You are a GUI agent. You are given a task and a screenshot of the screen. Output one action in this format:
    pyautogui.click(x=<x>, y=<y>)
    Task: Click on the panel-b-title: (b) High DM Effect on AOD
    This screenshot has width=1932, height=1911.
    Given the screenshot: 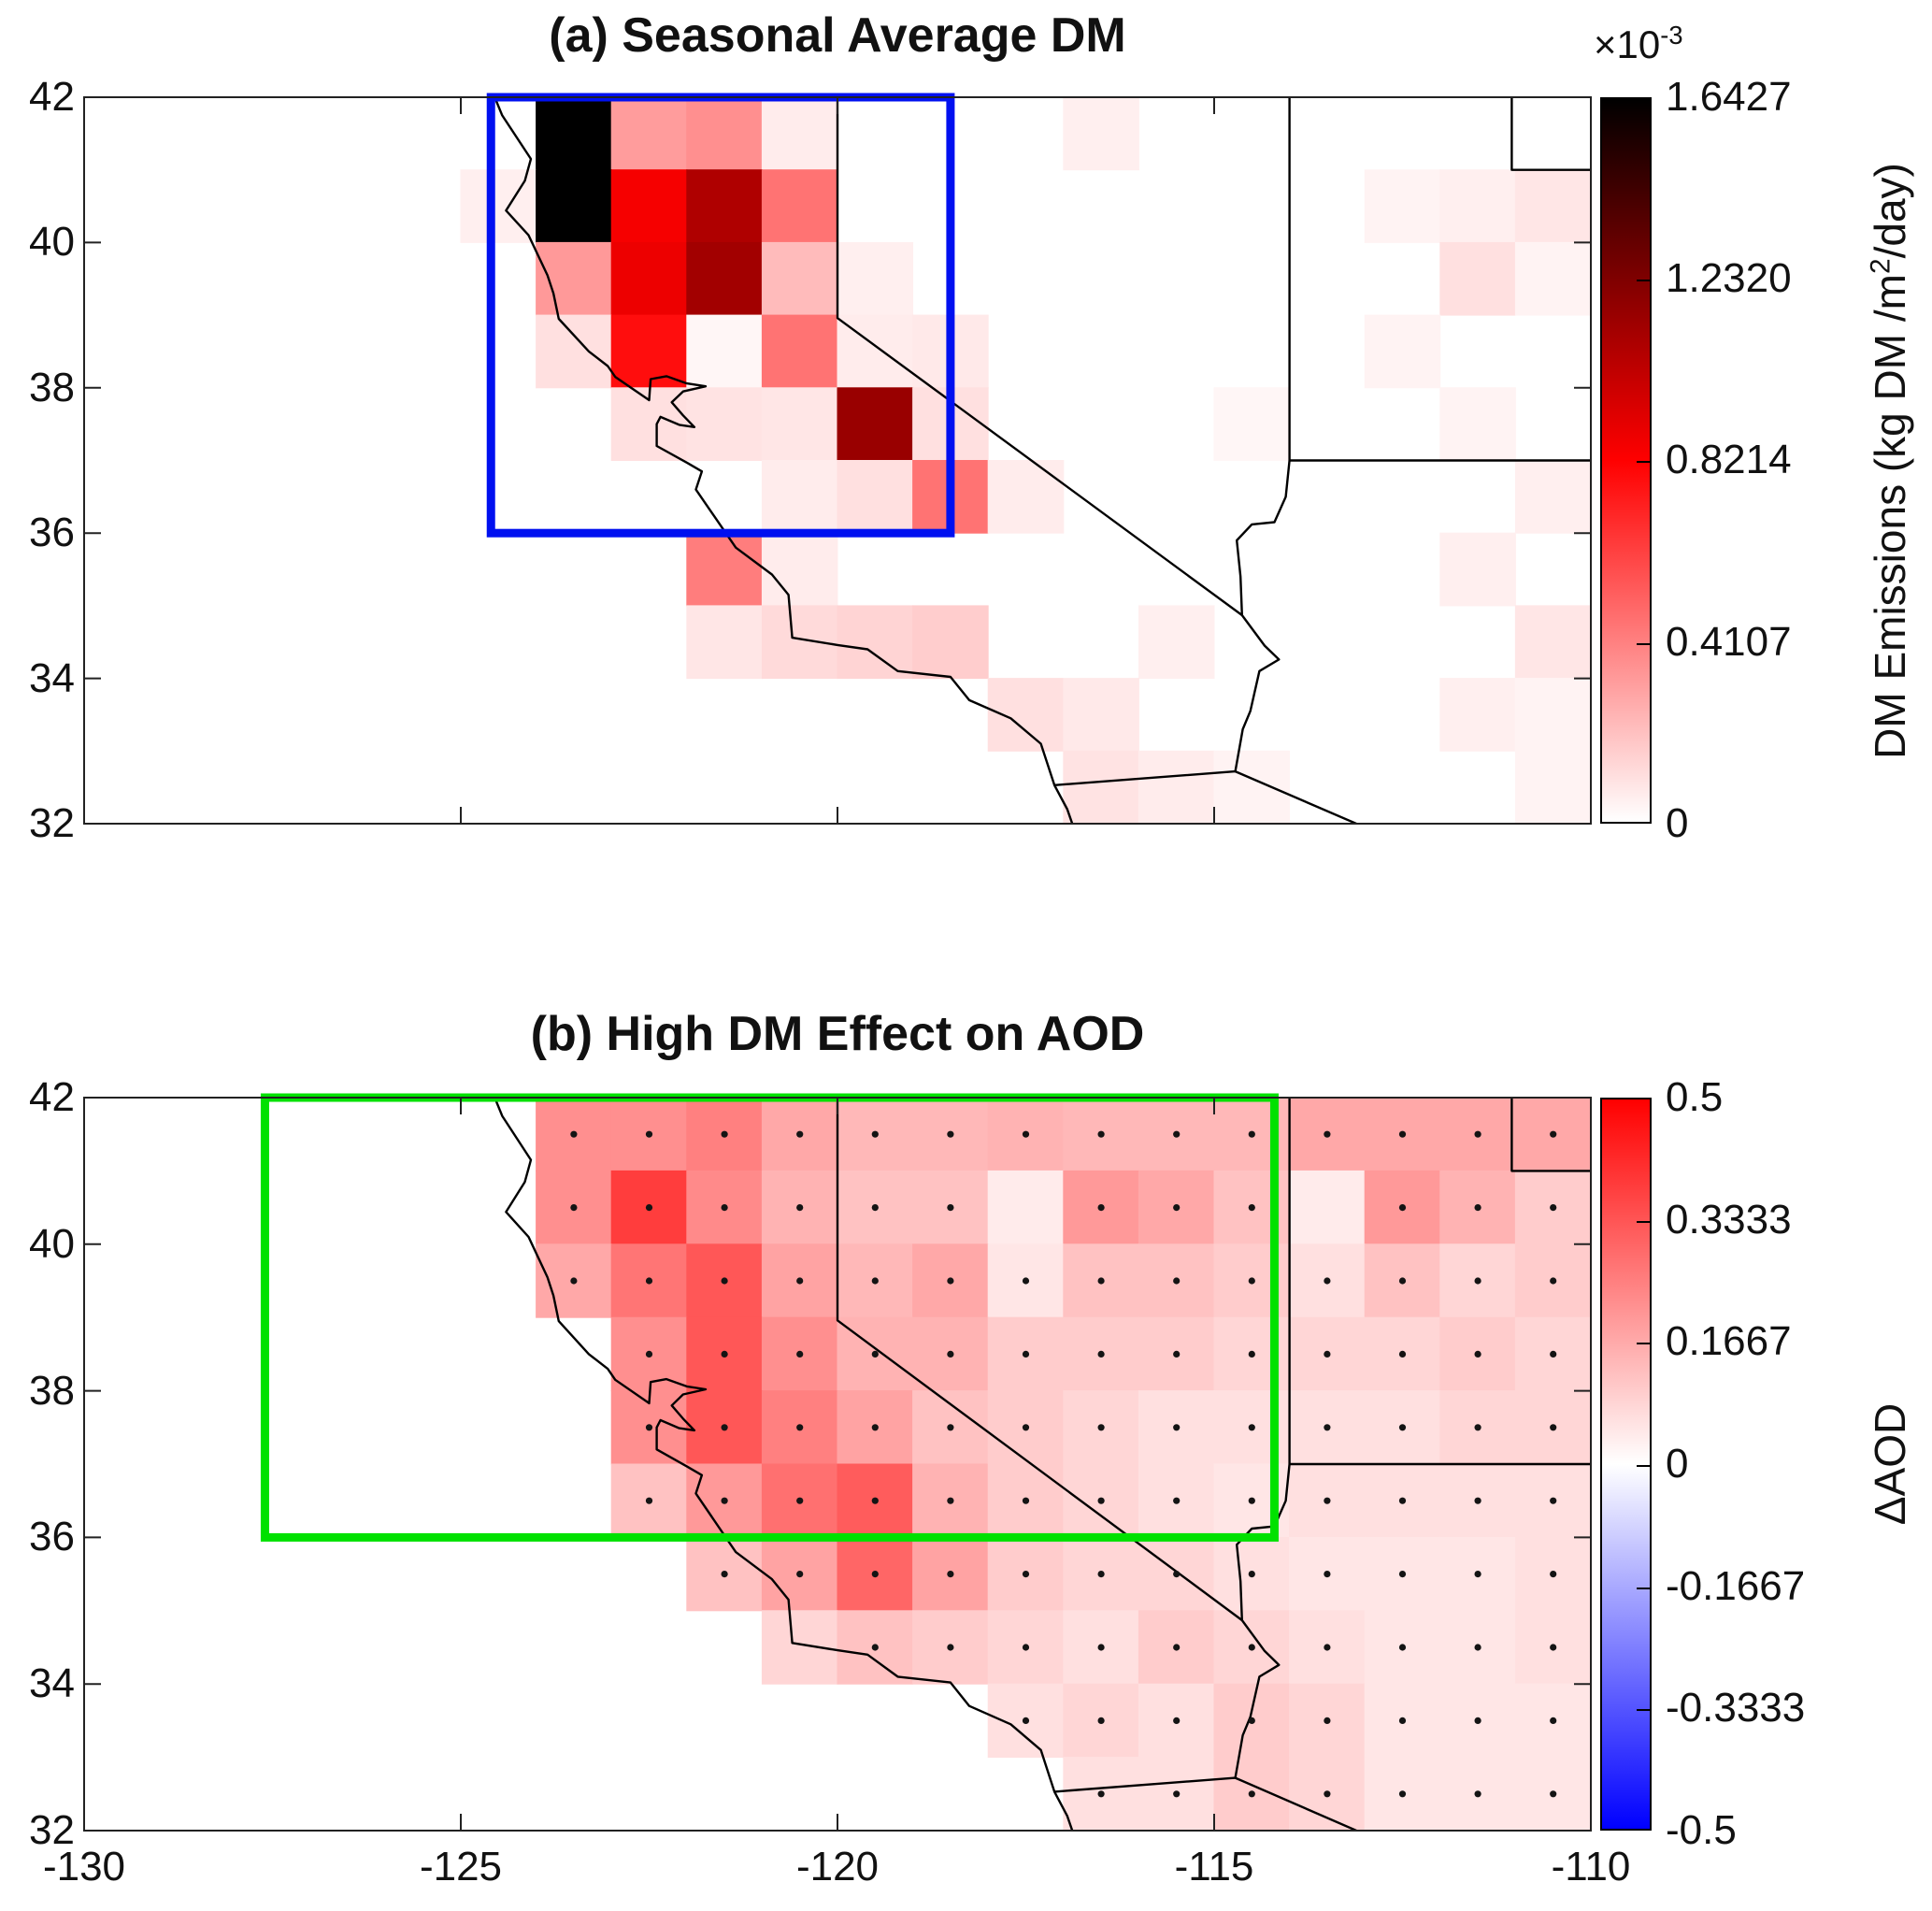 What is the action you would take?
    pyautogui.click(x=837, y=1034)
    